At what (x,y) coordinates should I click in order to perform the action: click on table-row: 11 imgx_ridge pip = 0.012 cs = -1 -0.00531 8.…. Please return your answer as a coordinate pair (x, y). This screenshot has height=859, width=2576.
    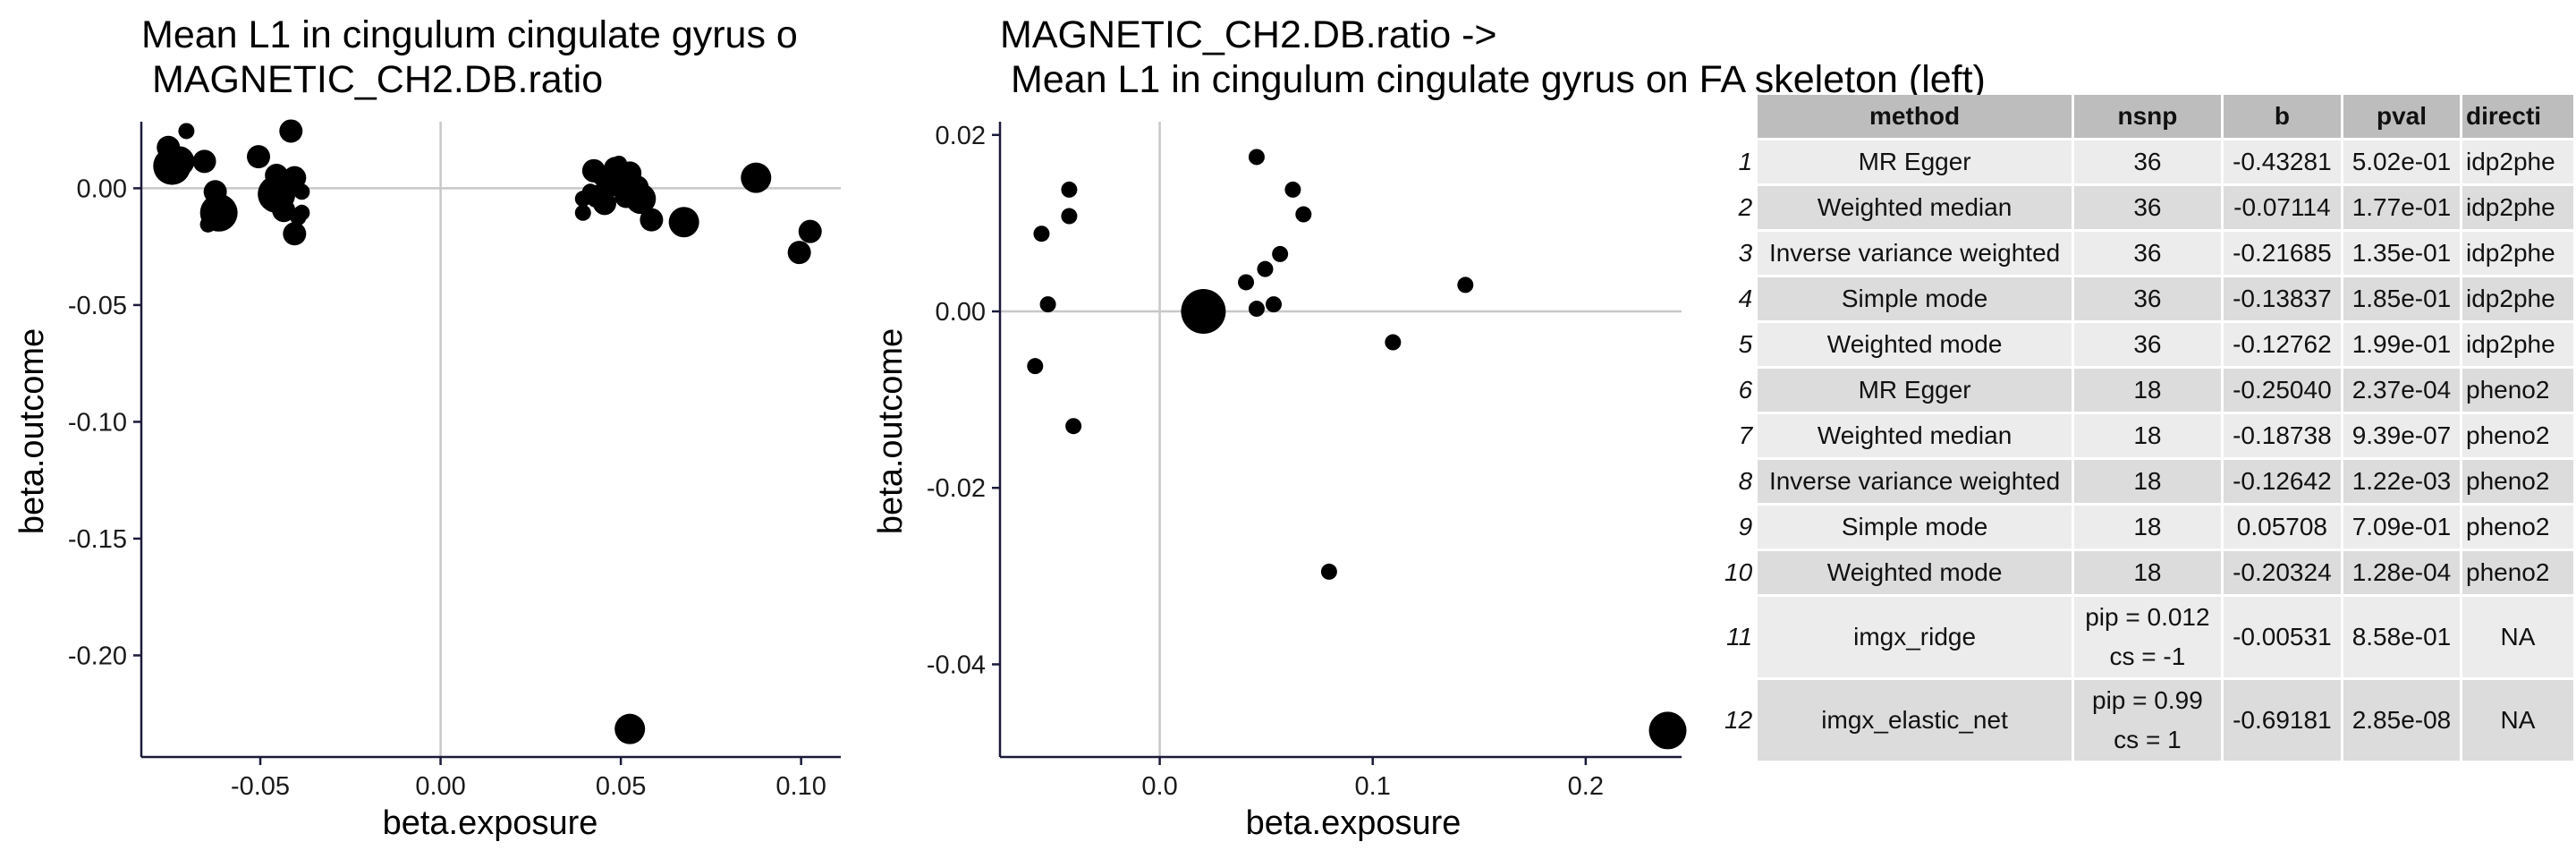
    Looking at the image, I should click on (2148, 637).